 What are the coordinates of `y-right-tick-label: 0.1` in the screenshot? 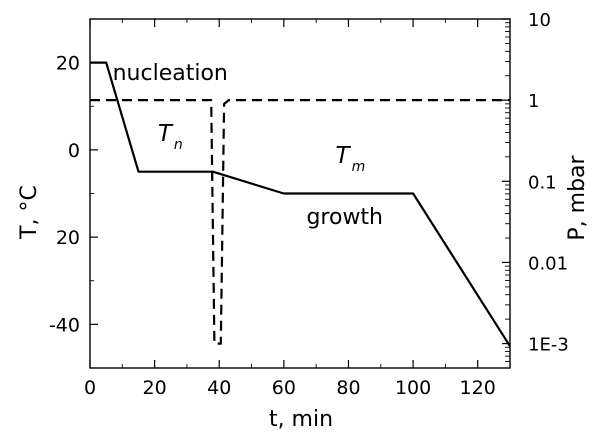 It's located at (542, 182).